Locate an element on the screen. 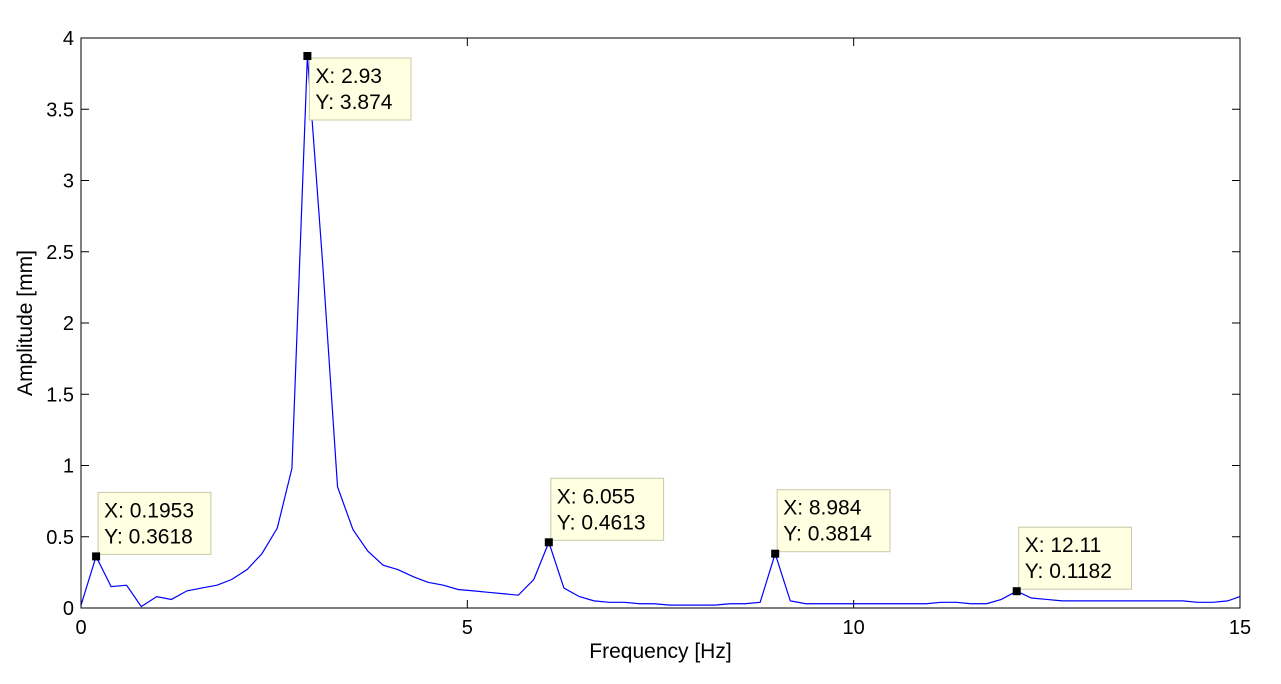 The width and height of the screenshot is (1281, 684). datatip: X: 6.055 Y: 0.4613 is located at coordinates (604, 512).